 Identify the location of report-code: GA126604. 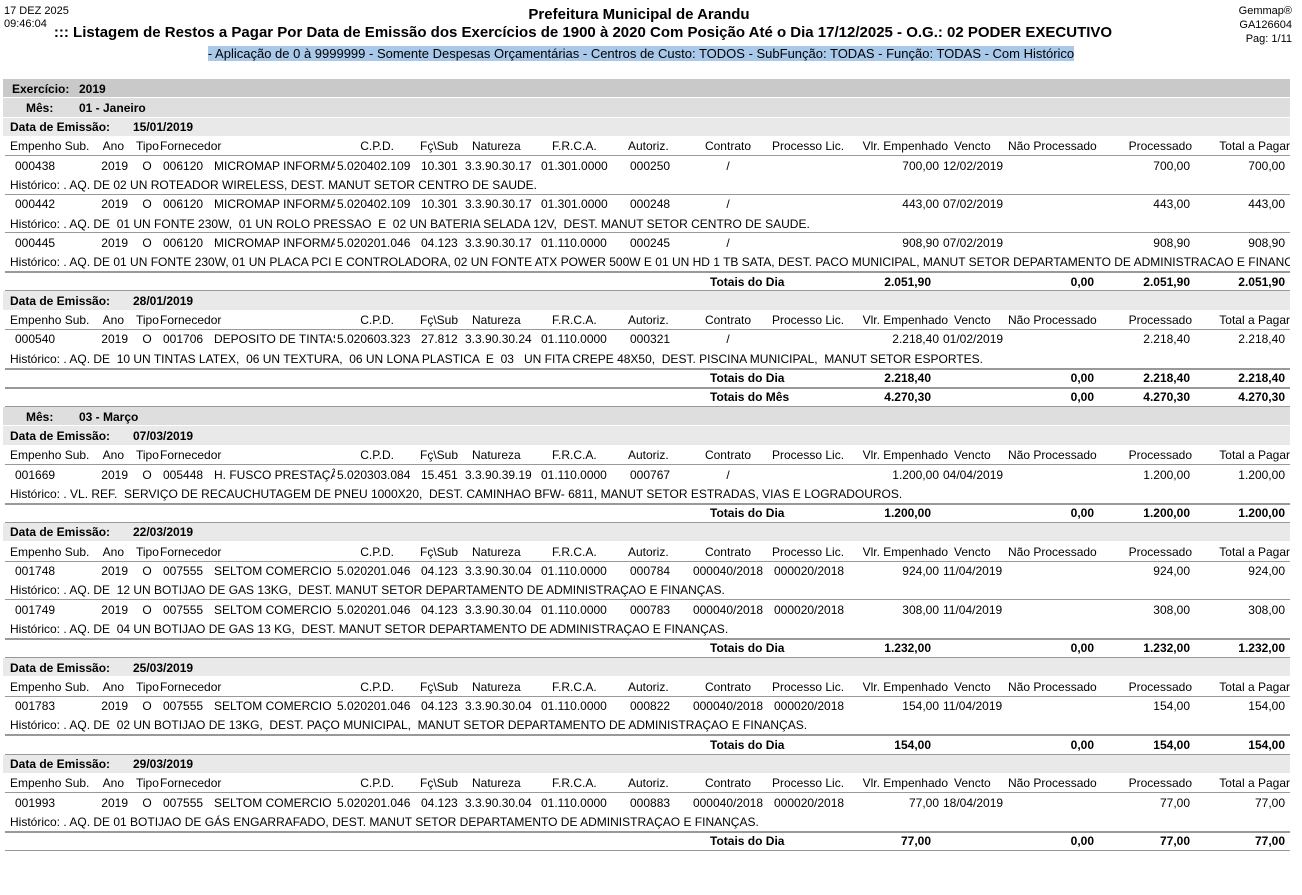
(1265, 25).